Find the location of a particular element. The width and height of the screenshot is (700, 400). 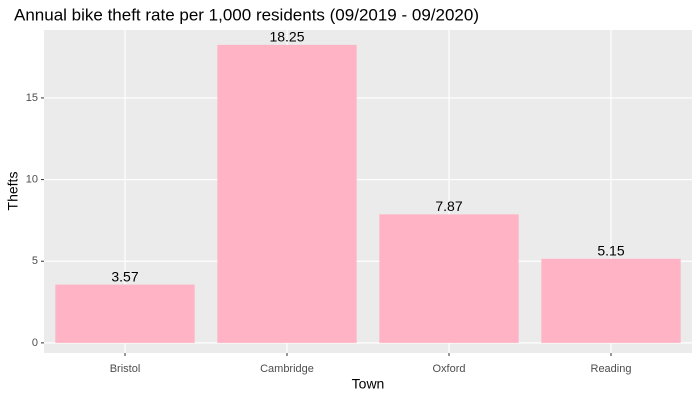

y-tick-label: 0 is located at coordinates (35, 343).